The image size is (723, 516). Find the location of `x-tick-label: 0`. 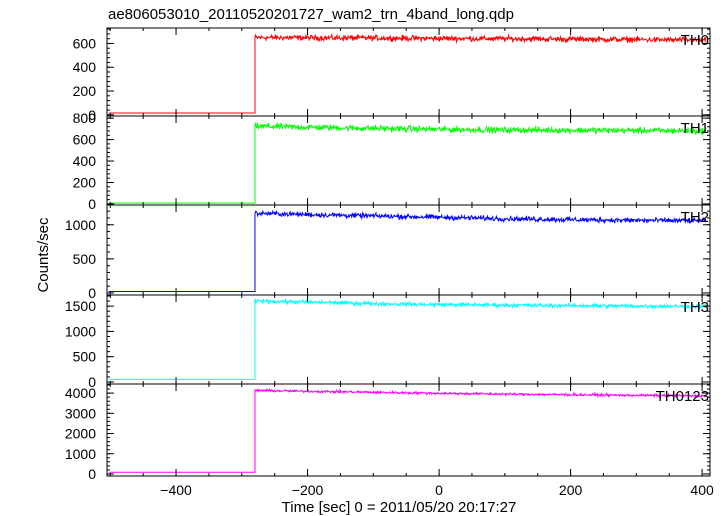

x-tick-label: 0 is located at coordinates (439, 490).